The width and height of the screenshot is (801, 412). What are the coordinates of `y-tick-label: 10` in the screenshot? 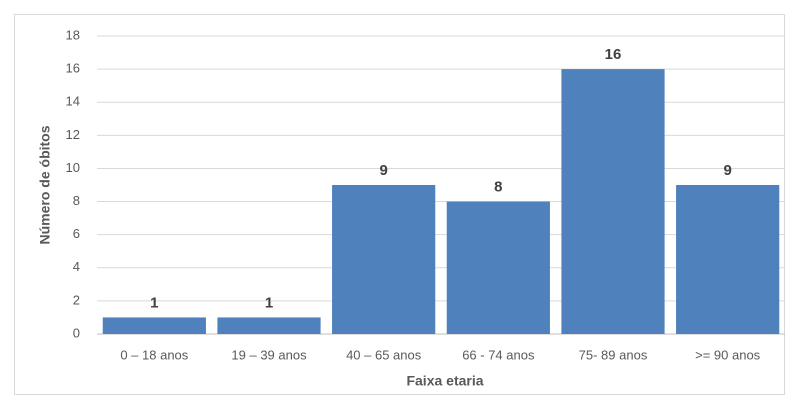 It's located at (73, 167).